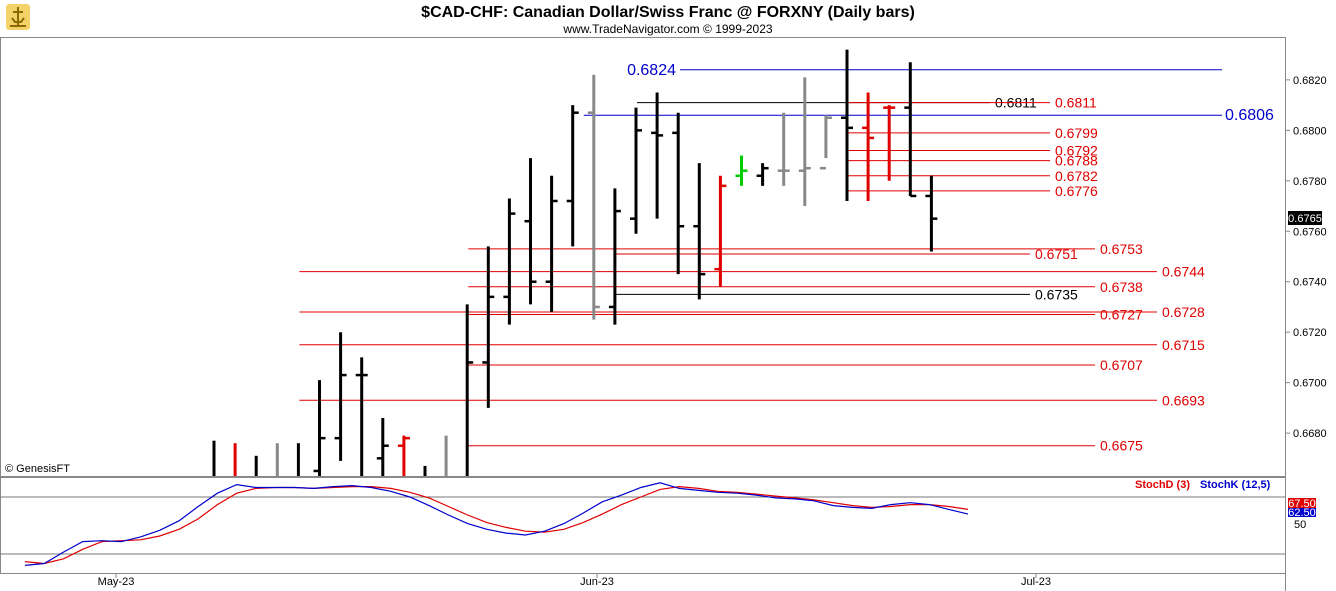  Describe the element at coordinates (1310, 384) in the screenshot. I see `price-tick-label: 0.6700` at that location.